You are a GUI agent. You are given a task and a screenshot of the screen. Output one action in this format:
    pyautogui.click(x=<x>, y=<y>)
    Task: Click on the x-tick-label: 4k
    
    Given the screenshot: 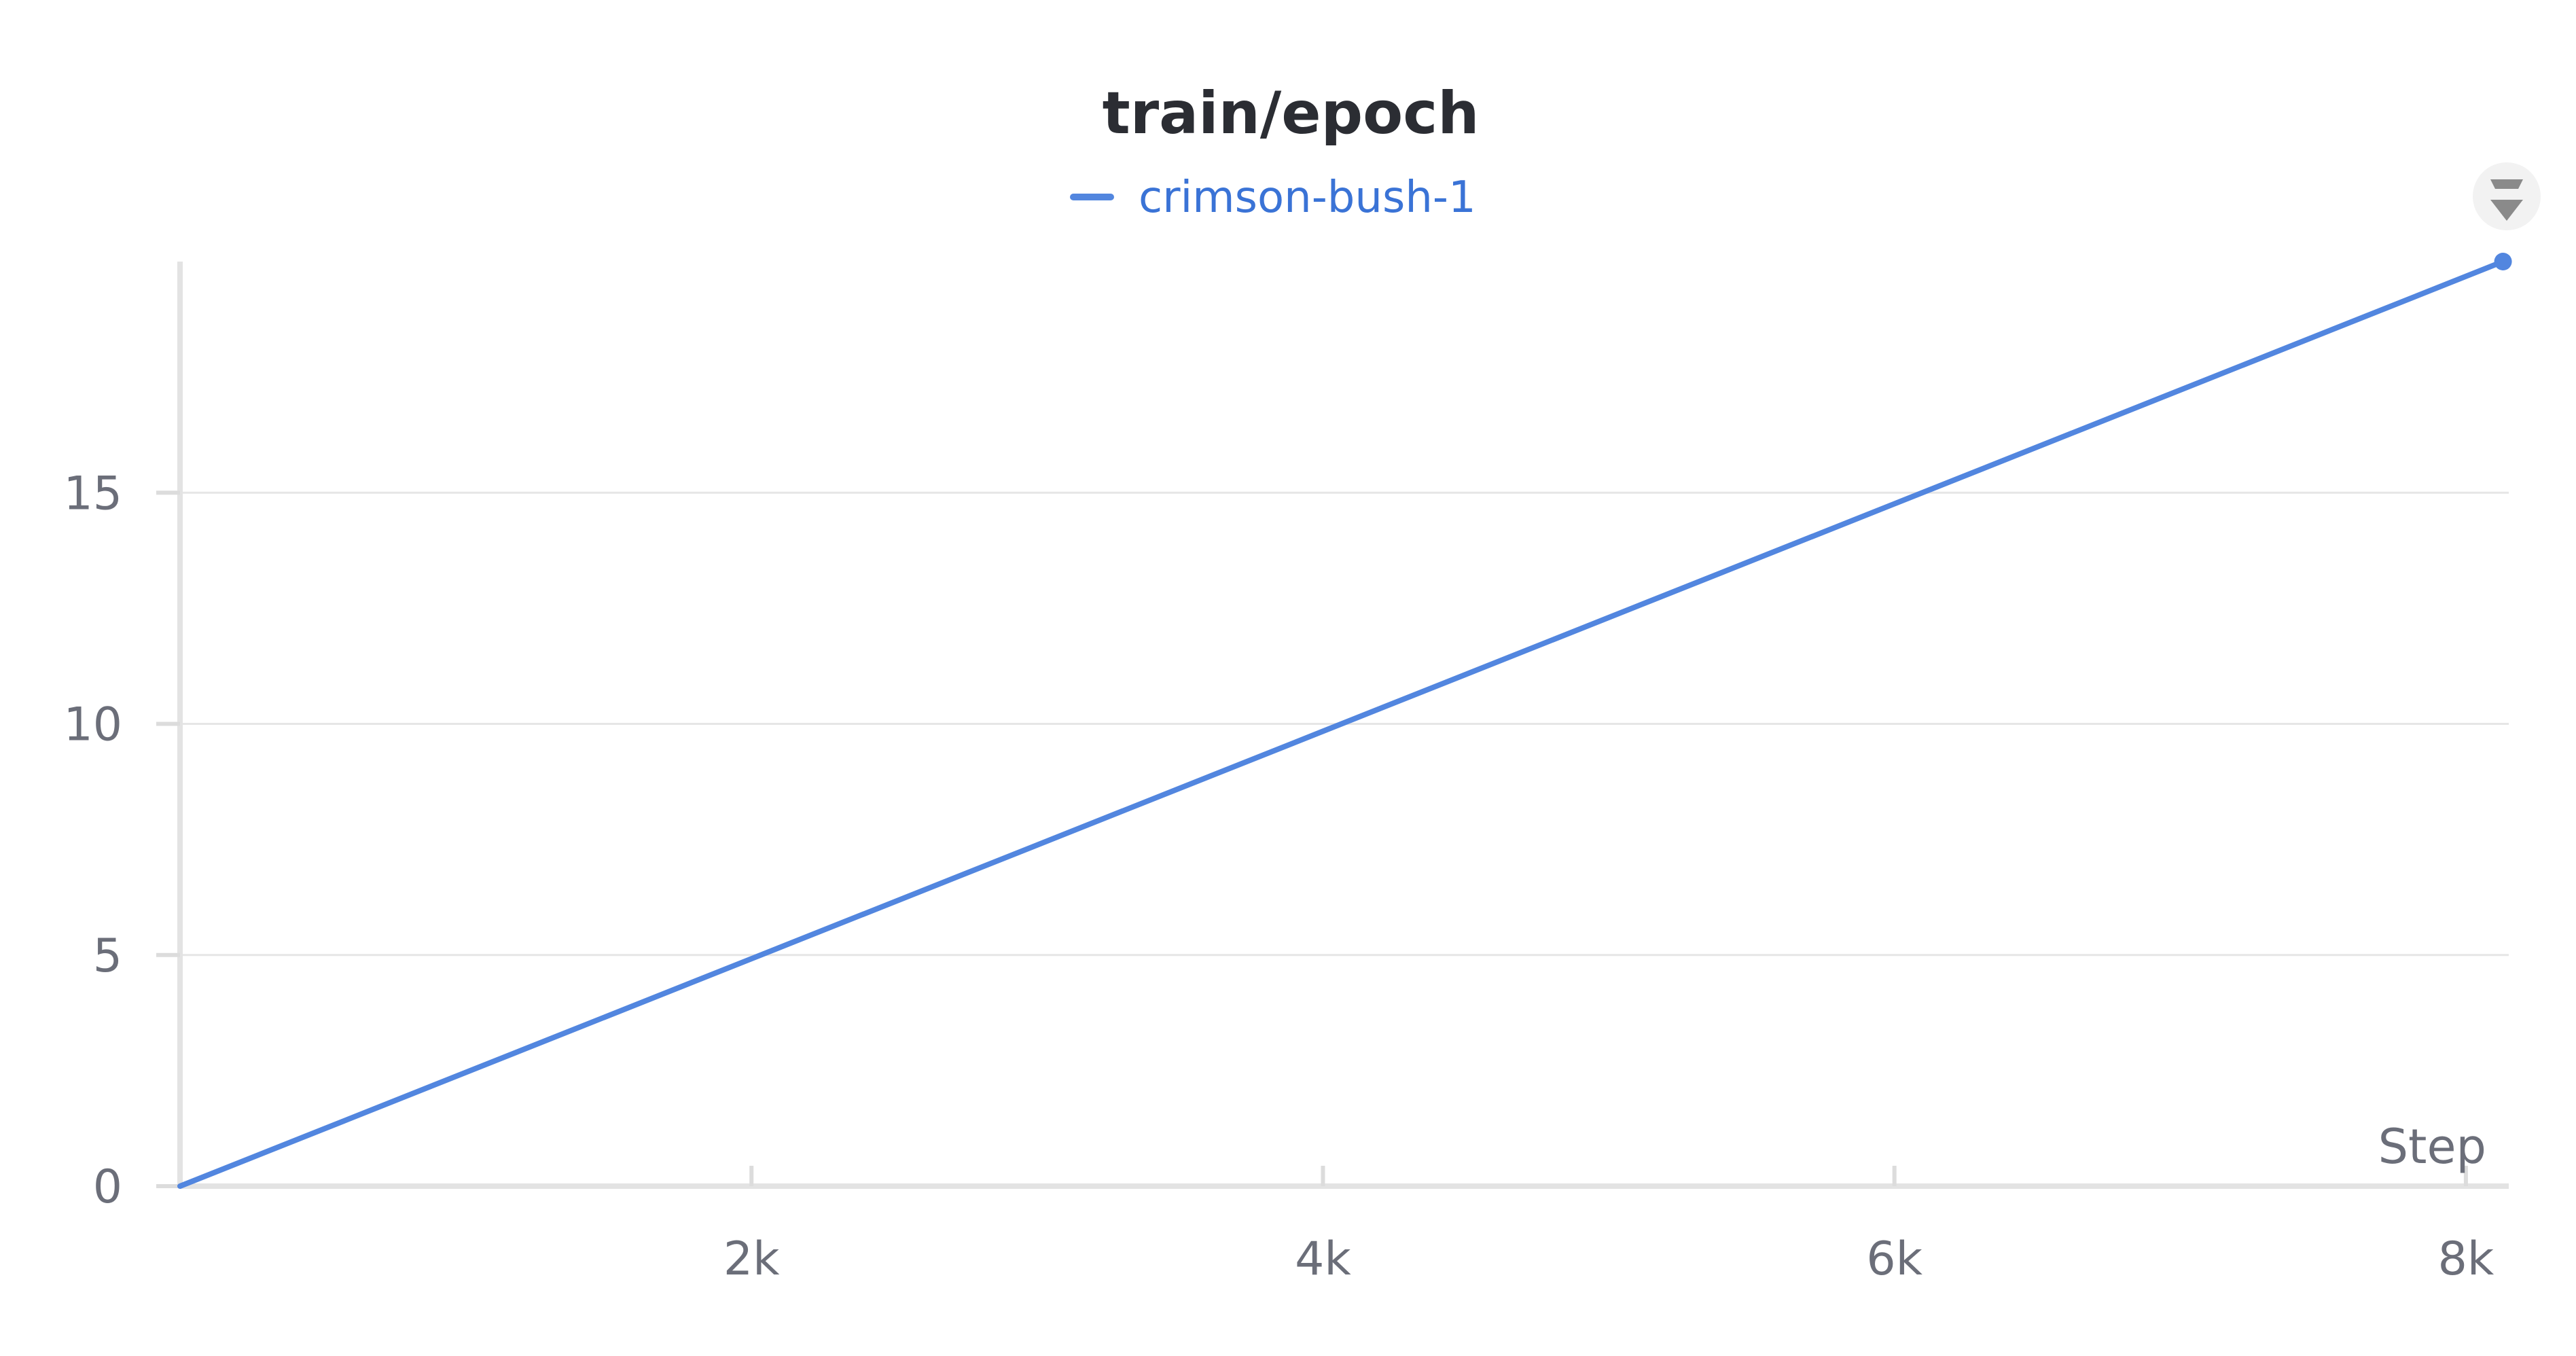 What is the action you would take?
    pyautogui.click(x=1323, y=1259)
    